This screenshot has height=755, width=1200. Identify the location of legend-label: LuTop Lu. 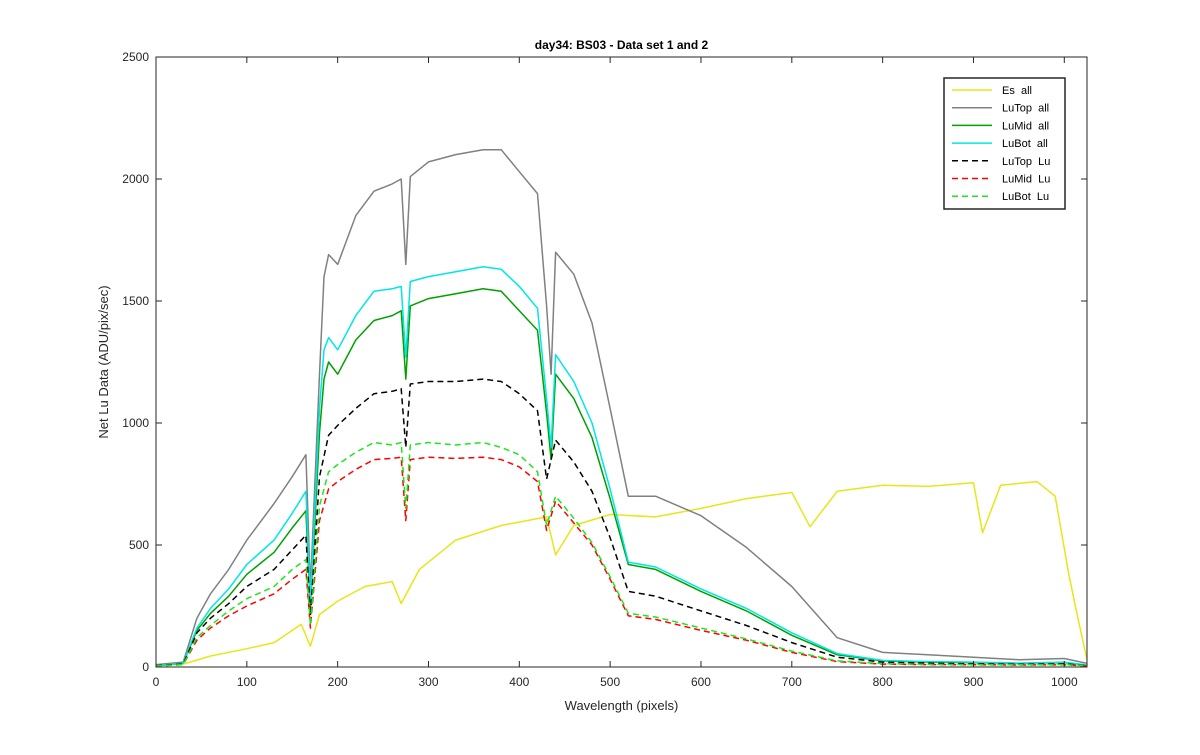
(1026, 162).